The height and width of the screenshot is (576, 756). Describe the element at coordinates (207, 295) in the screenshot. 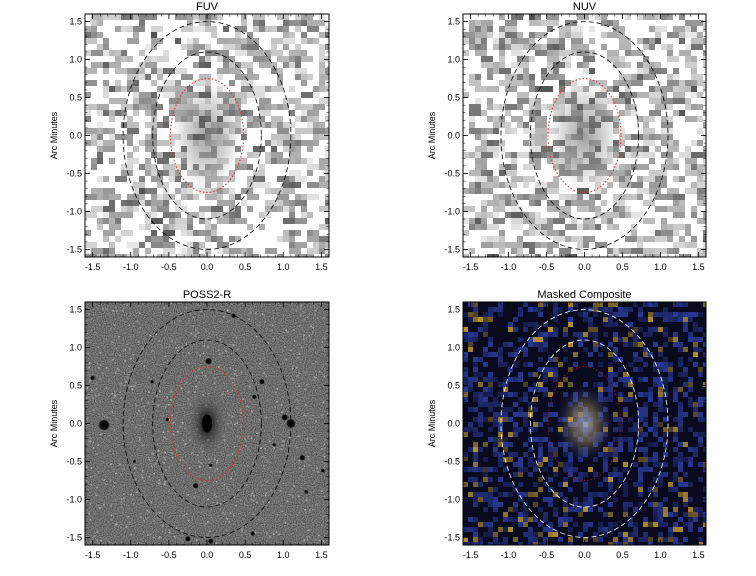

I see `panel-title: POSS2-R` at that location.